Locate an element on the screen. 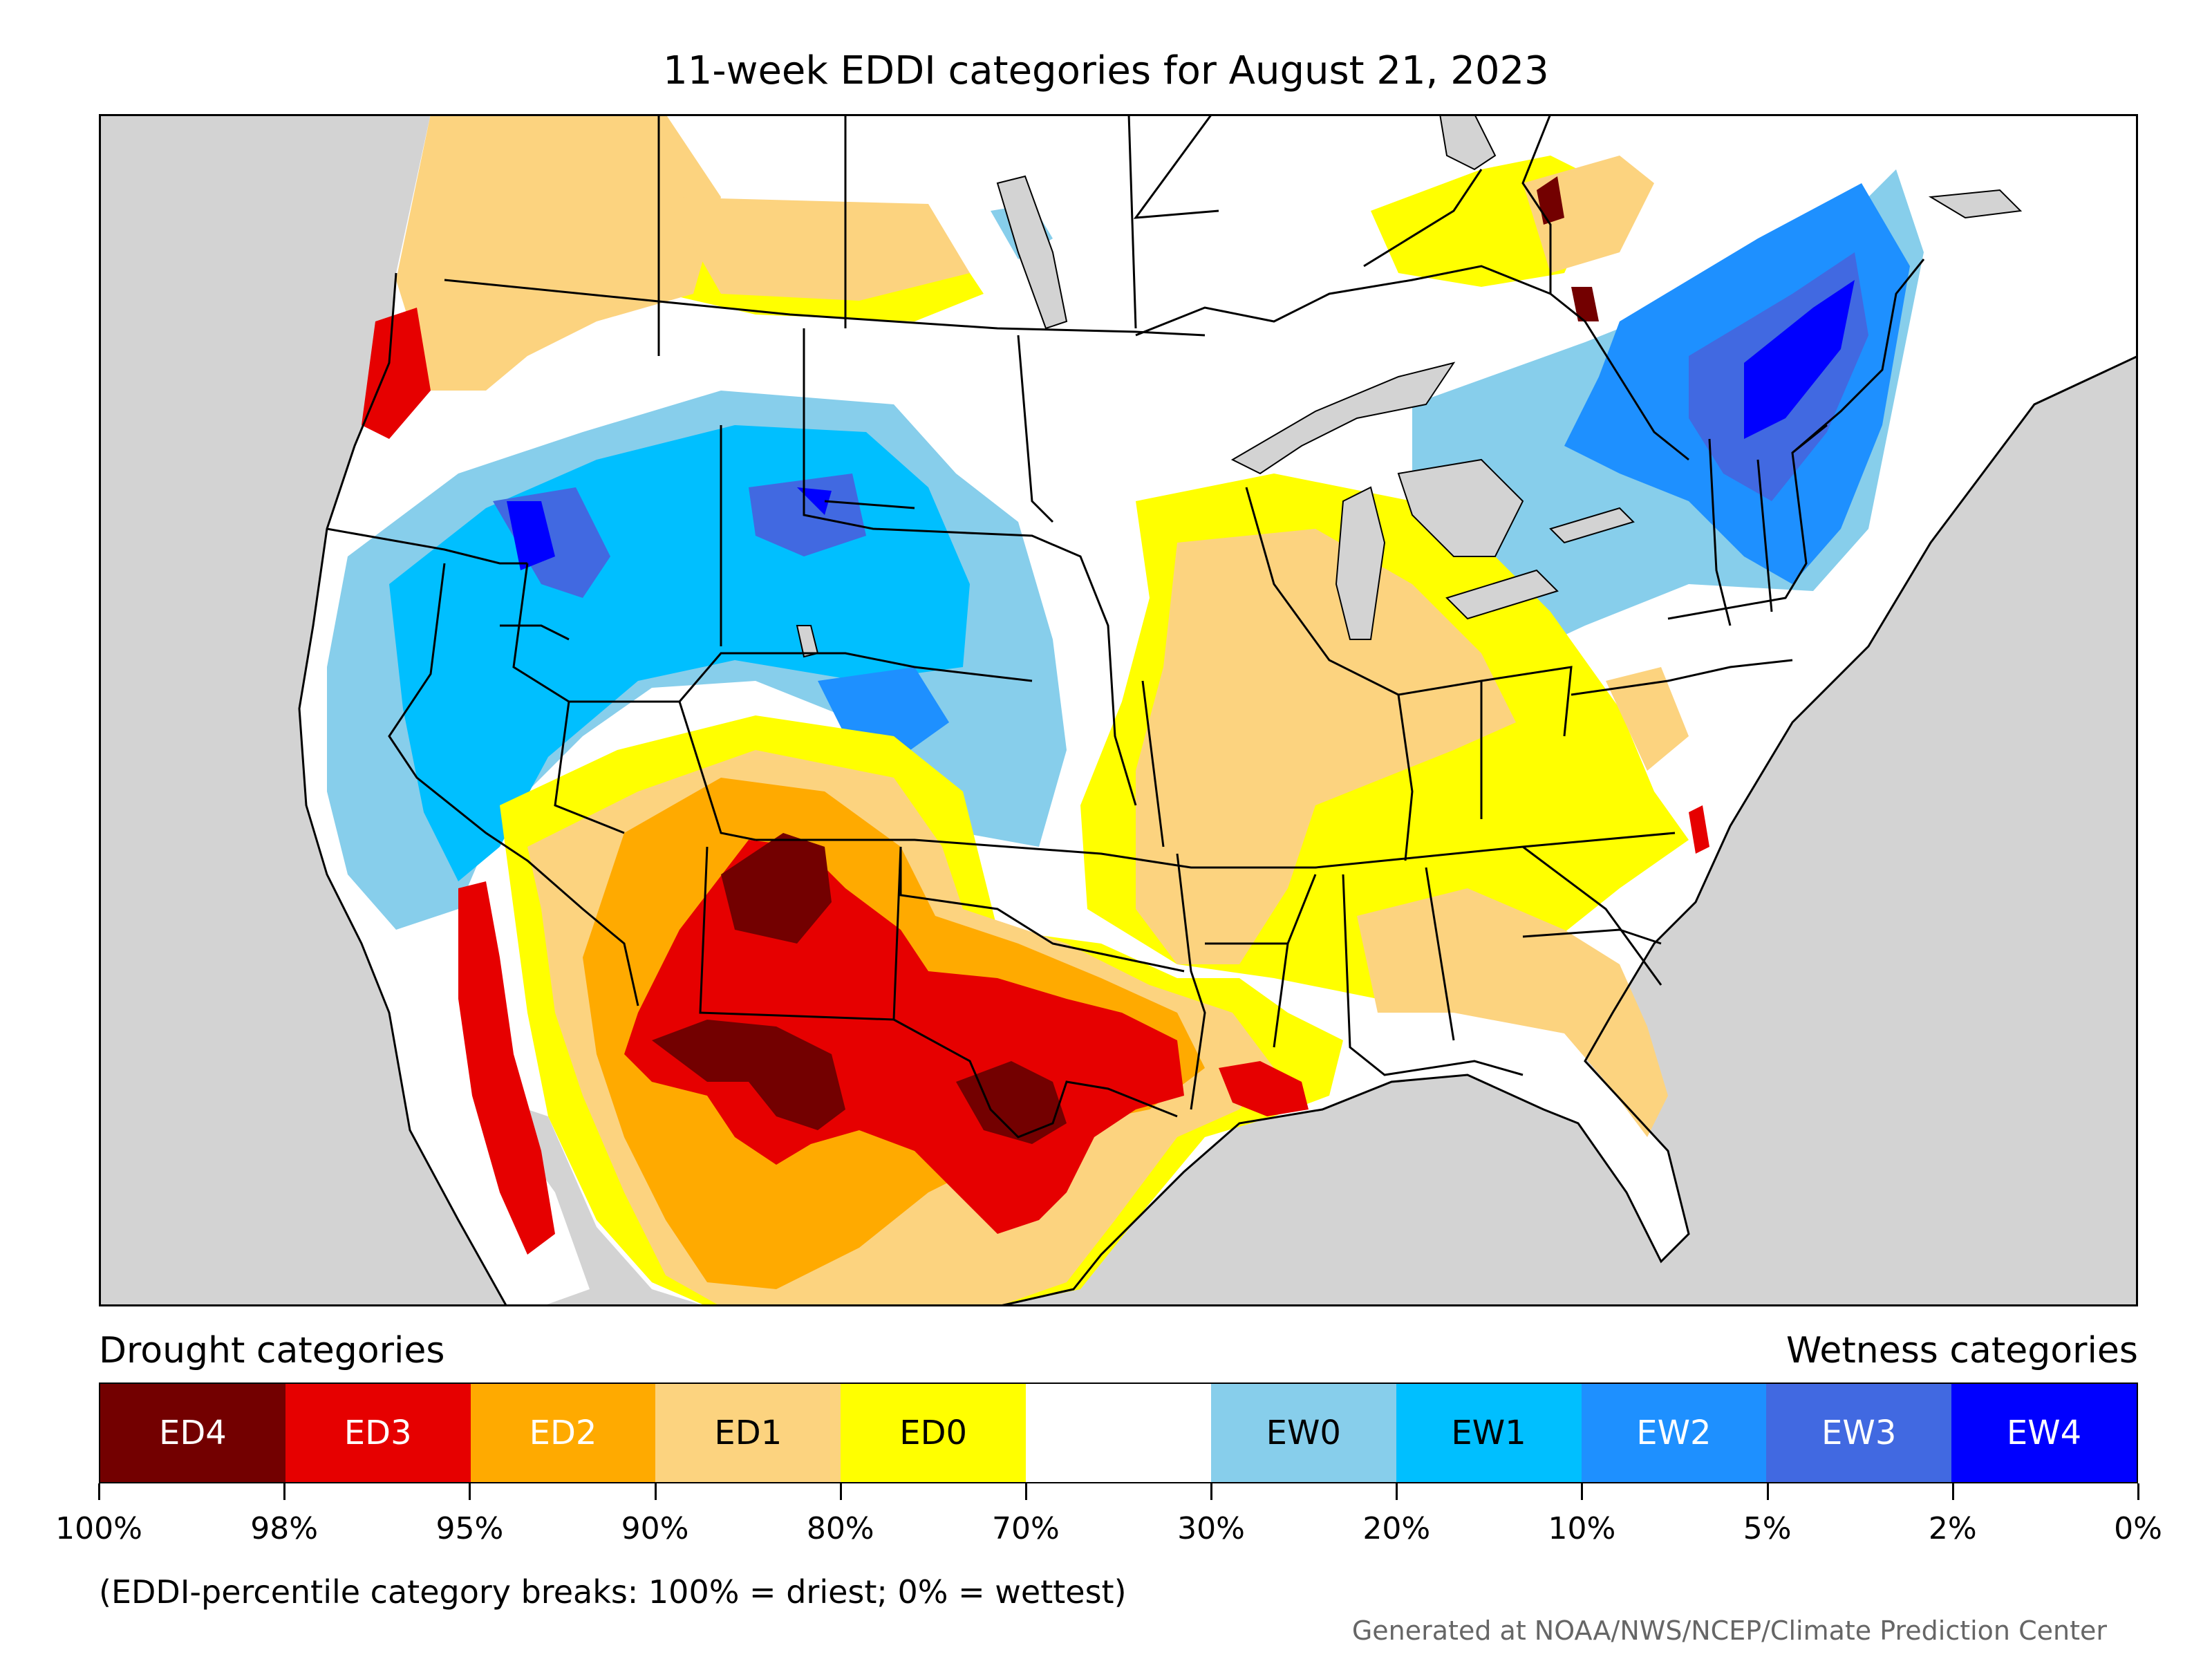 The width and height of the screenshot is (2212, 1659). legend-tick-label: 5% is located at coordinates (1768, 1529).